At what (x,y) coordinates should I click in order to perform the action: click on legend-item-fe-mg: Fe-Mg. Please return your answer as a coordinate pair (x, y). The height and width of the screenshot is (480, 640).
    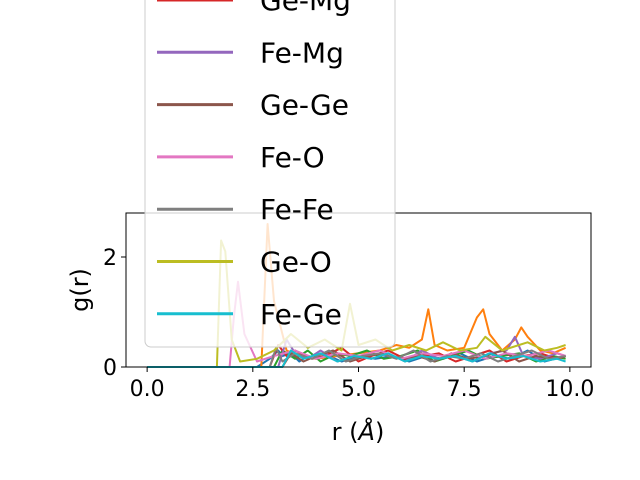
    Looking at the image, I should click on (250, 52).